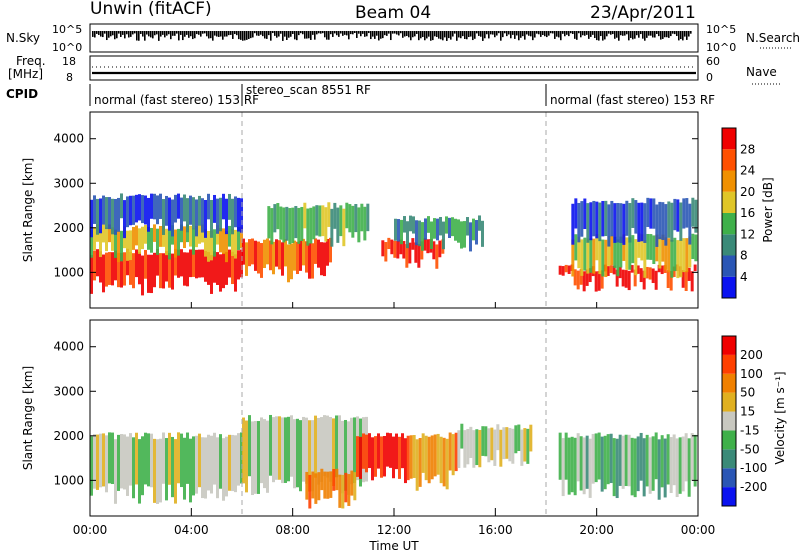 Image resolution: width=800 pixels, height=554 pixels. Describe the element at coordinates (68, 183) in the screenshot. I see `y-tick-label: 3000` at that location.